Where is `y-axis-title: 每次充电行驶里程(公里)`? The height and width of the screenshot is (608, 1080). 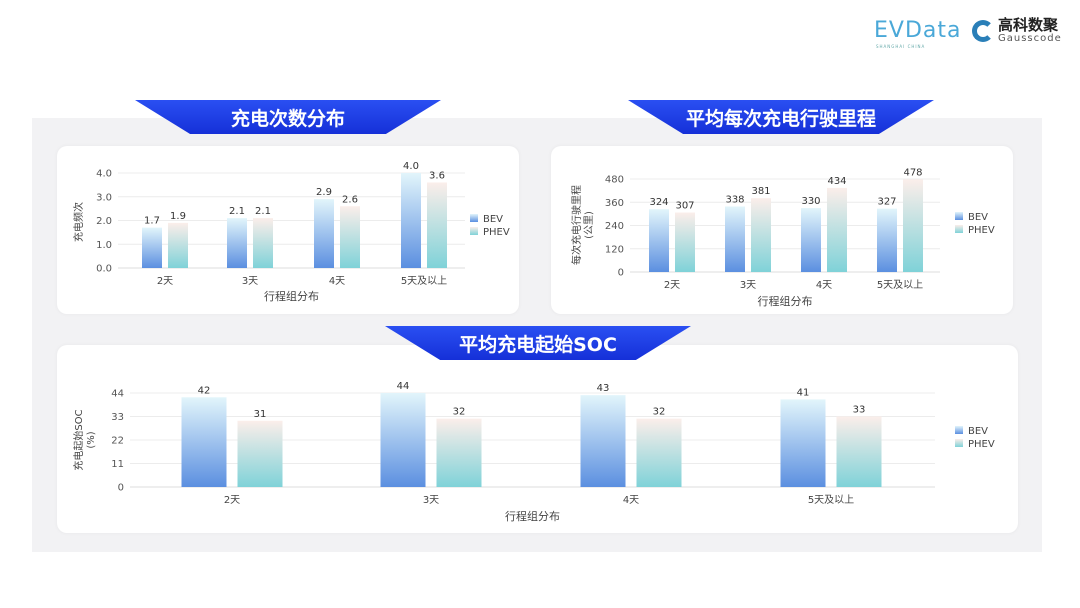 y-axis-title: 每次充电行驶里程(公里) is located at coordinates (582, 225).